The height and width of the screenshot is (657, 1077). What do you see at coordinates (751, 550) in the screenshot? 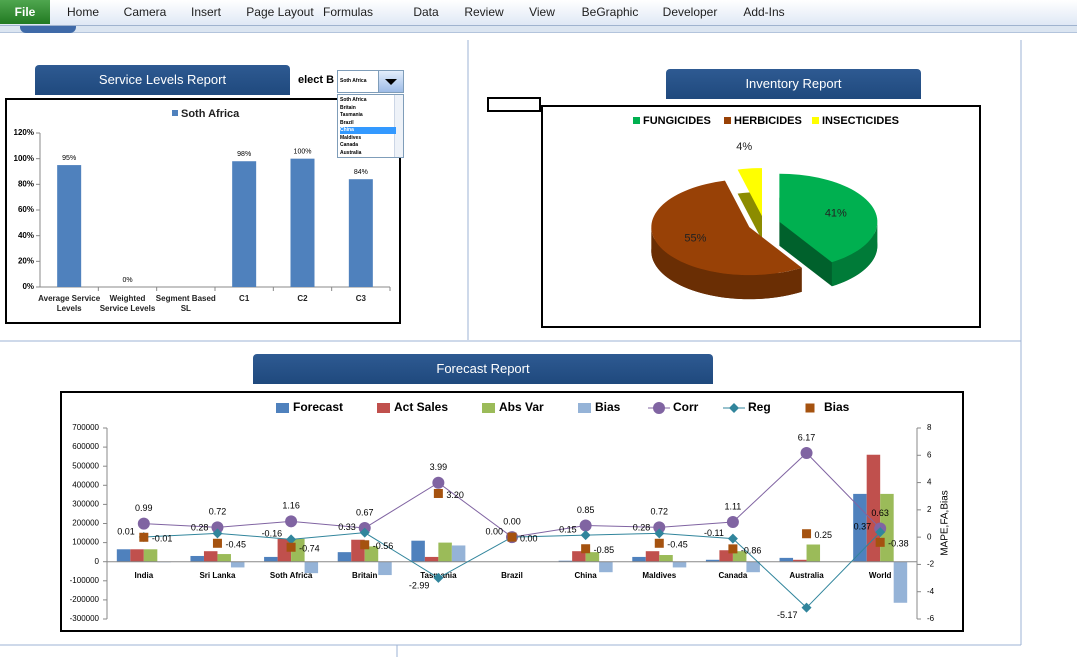
I see `data-label: -0.86` at bounding box center [751, 550].